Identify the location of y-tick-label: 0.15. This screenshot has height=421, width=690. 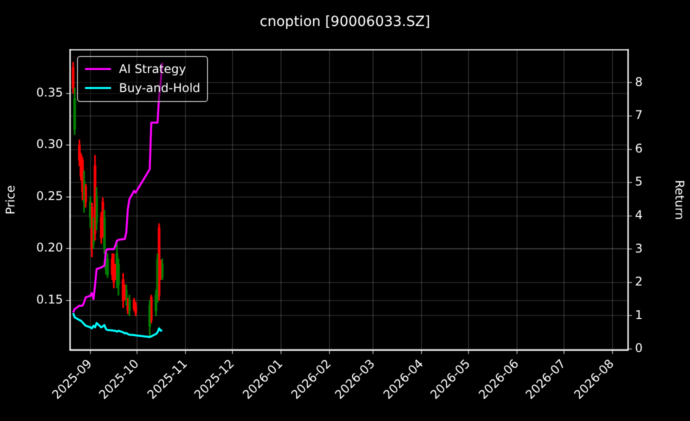
(49, 299).